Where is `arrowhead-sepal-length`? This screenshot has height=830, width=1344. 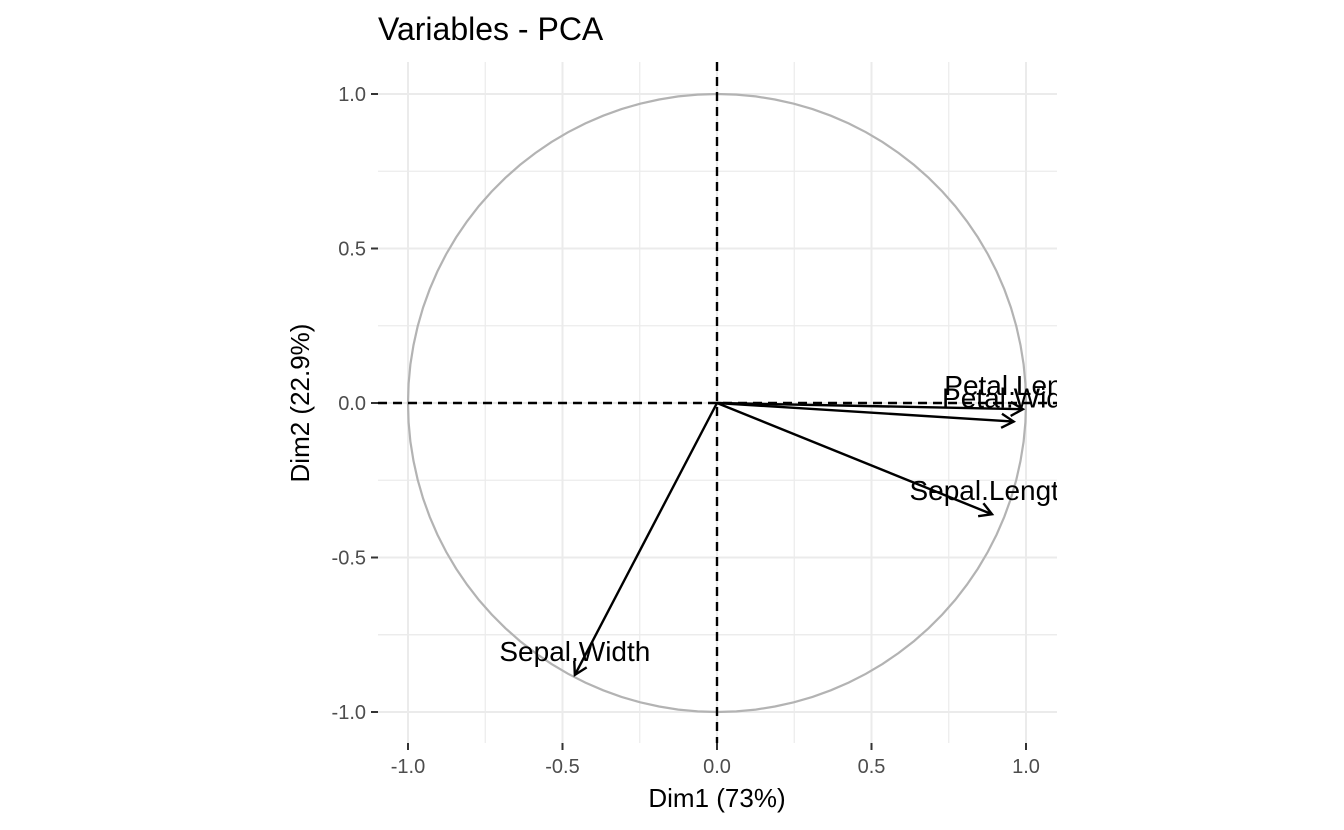 arrowhead-sepal-length is located at coordinates (986, 510).